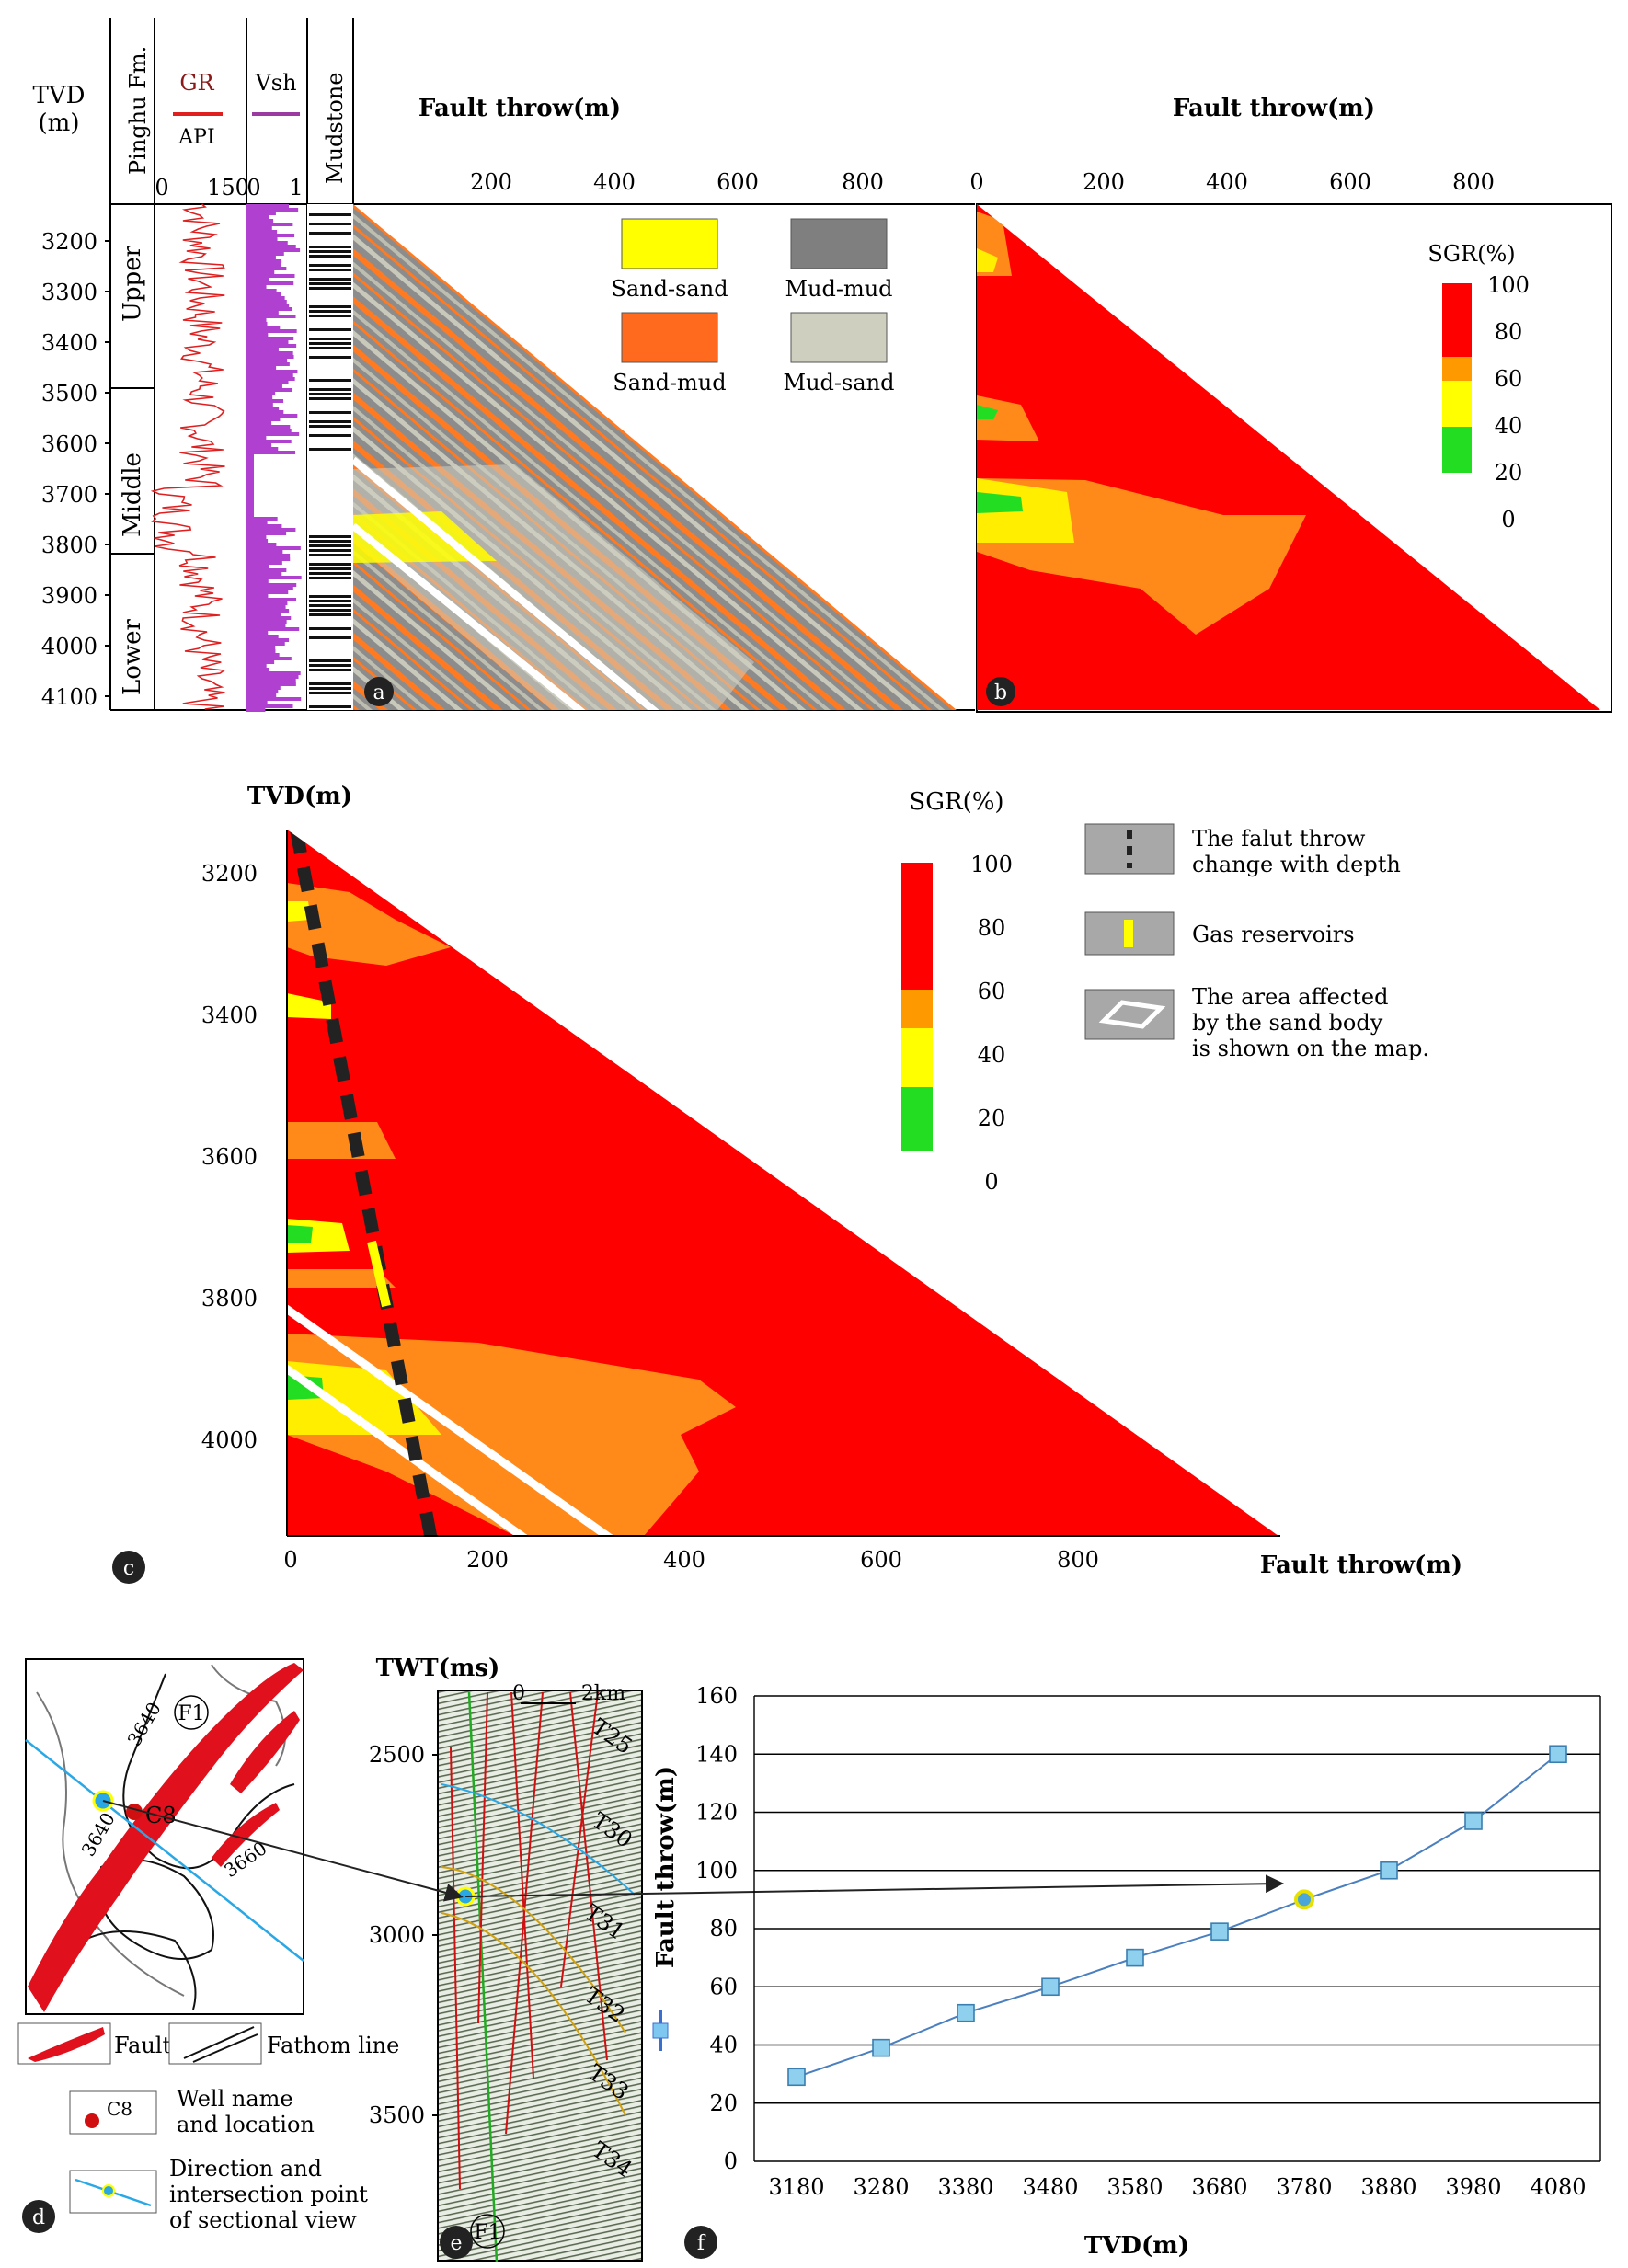  What do you see at coordinates (1558, 2187) in the screenshot?
I see `x-tick-label: 4080` at bounding box center [1558, 2187].